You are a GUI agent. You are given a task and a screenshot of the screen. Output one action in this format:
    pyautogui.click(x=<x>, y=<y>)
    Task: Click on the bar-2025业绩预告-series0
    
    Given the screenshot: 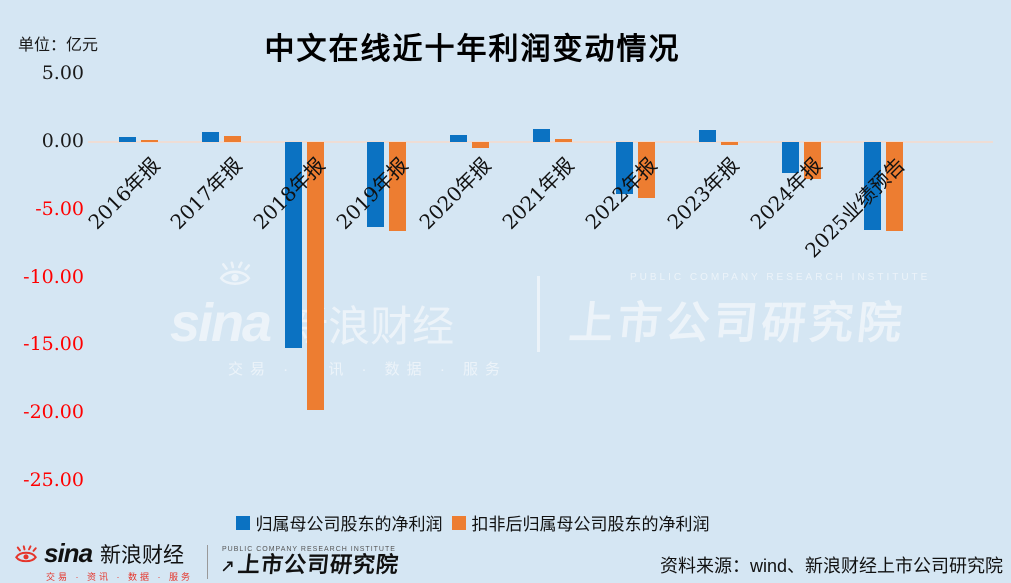 What is the action you would take?
    pyautogui.click(x=873, y=186)
    